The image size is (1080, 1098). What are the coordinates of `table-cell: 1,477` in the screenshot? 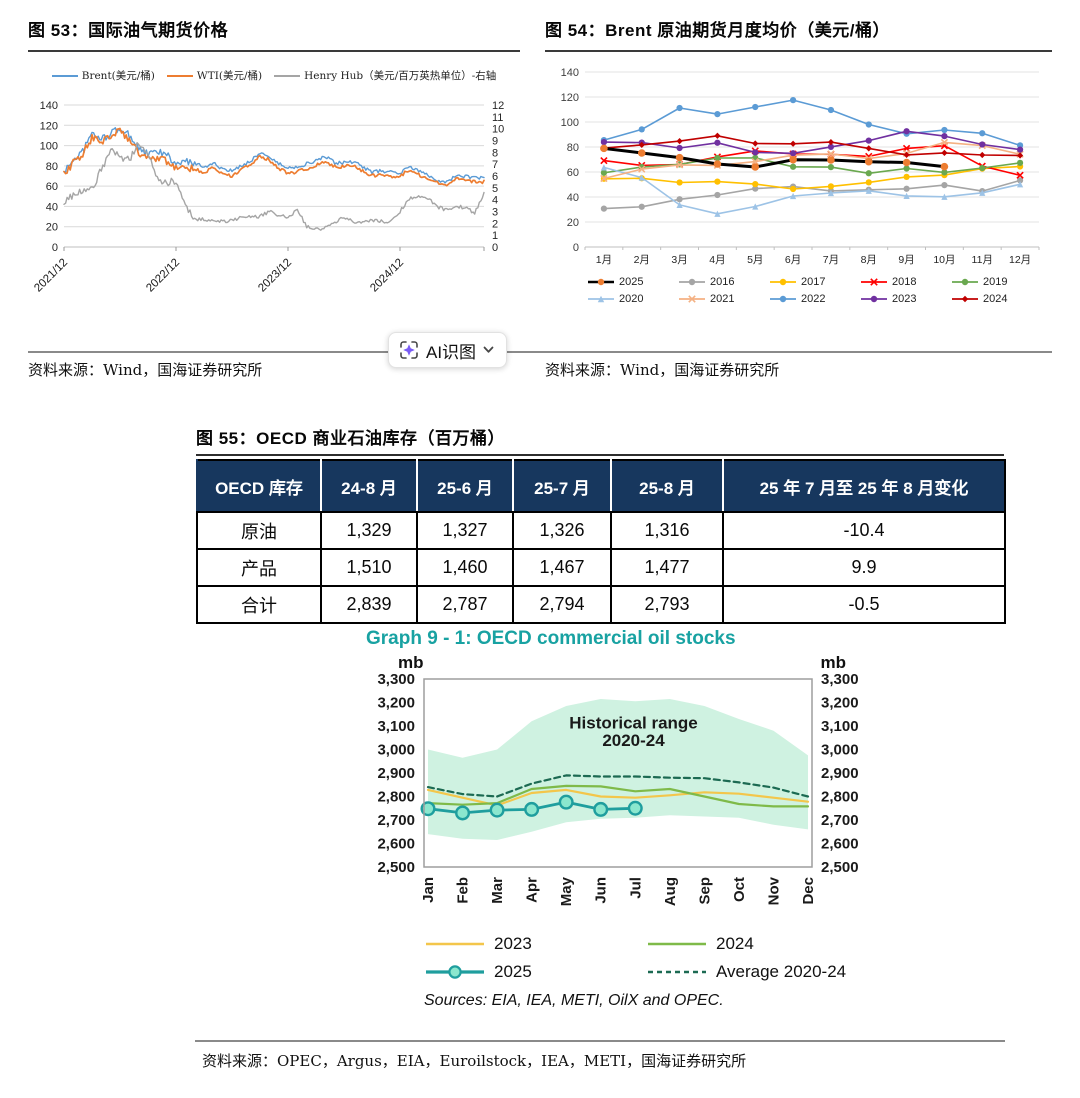 It's located at (667, 567).